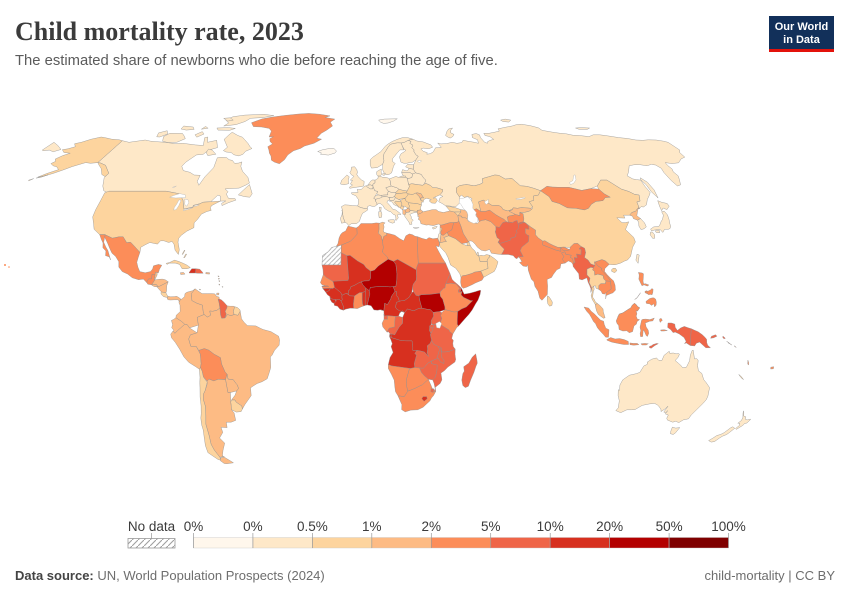  Describe the element at coordinates (312, 526) in the screenshot. I see `svg-text: 0.5%` at that location.